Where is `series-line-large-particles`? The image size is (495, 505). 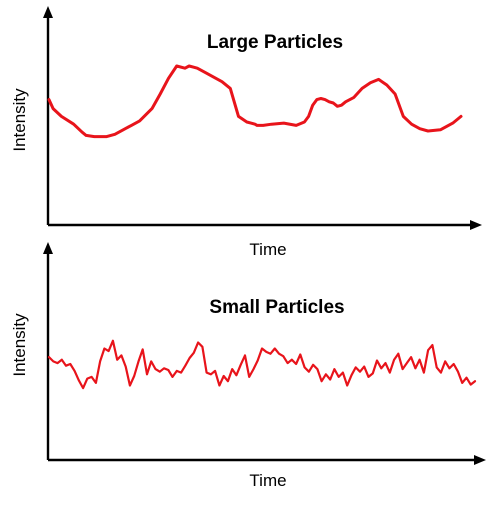
series-line-large-particles is located at coordinates (255, 101).